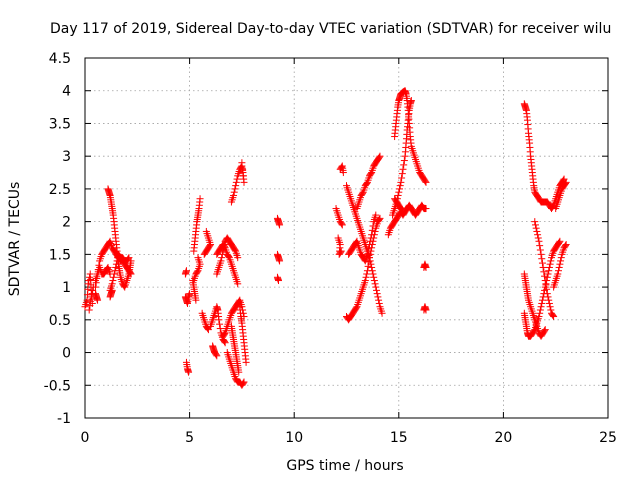 The height and width of the screenshot is (480, 640). Describe the element at coordinates (57, 386) in the screenshot. I see `y-tick-label: -0.5` at that location.